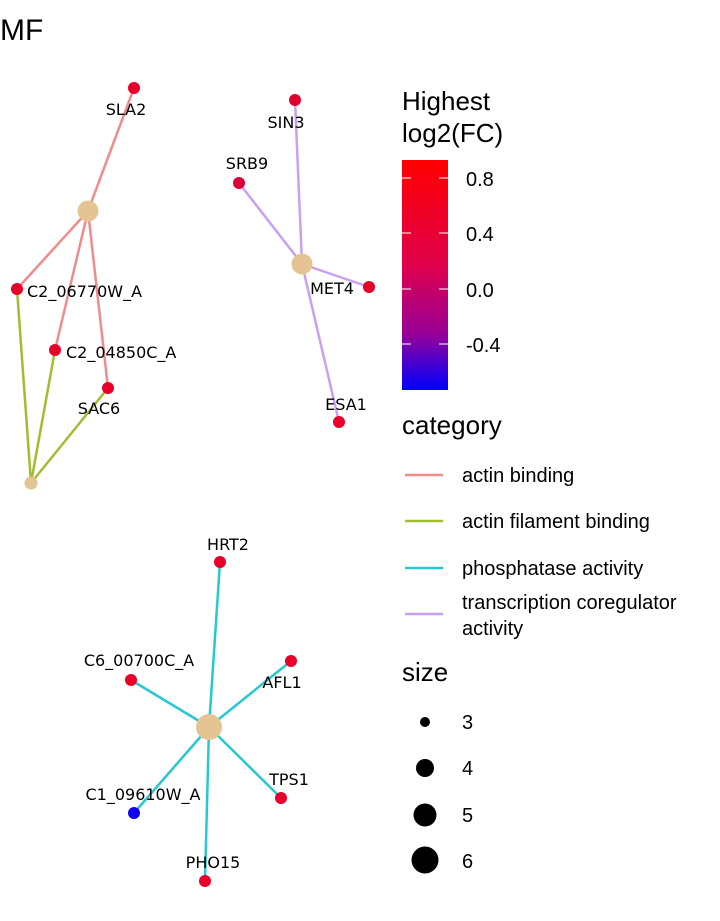 The image size is (720, 921). Describe the element at coordinates (556, 522) in the screenshot. I see `legend-label-actin-filament-binding: actin filament binding` at that location.